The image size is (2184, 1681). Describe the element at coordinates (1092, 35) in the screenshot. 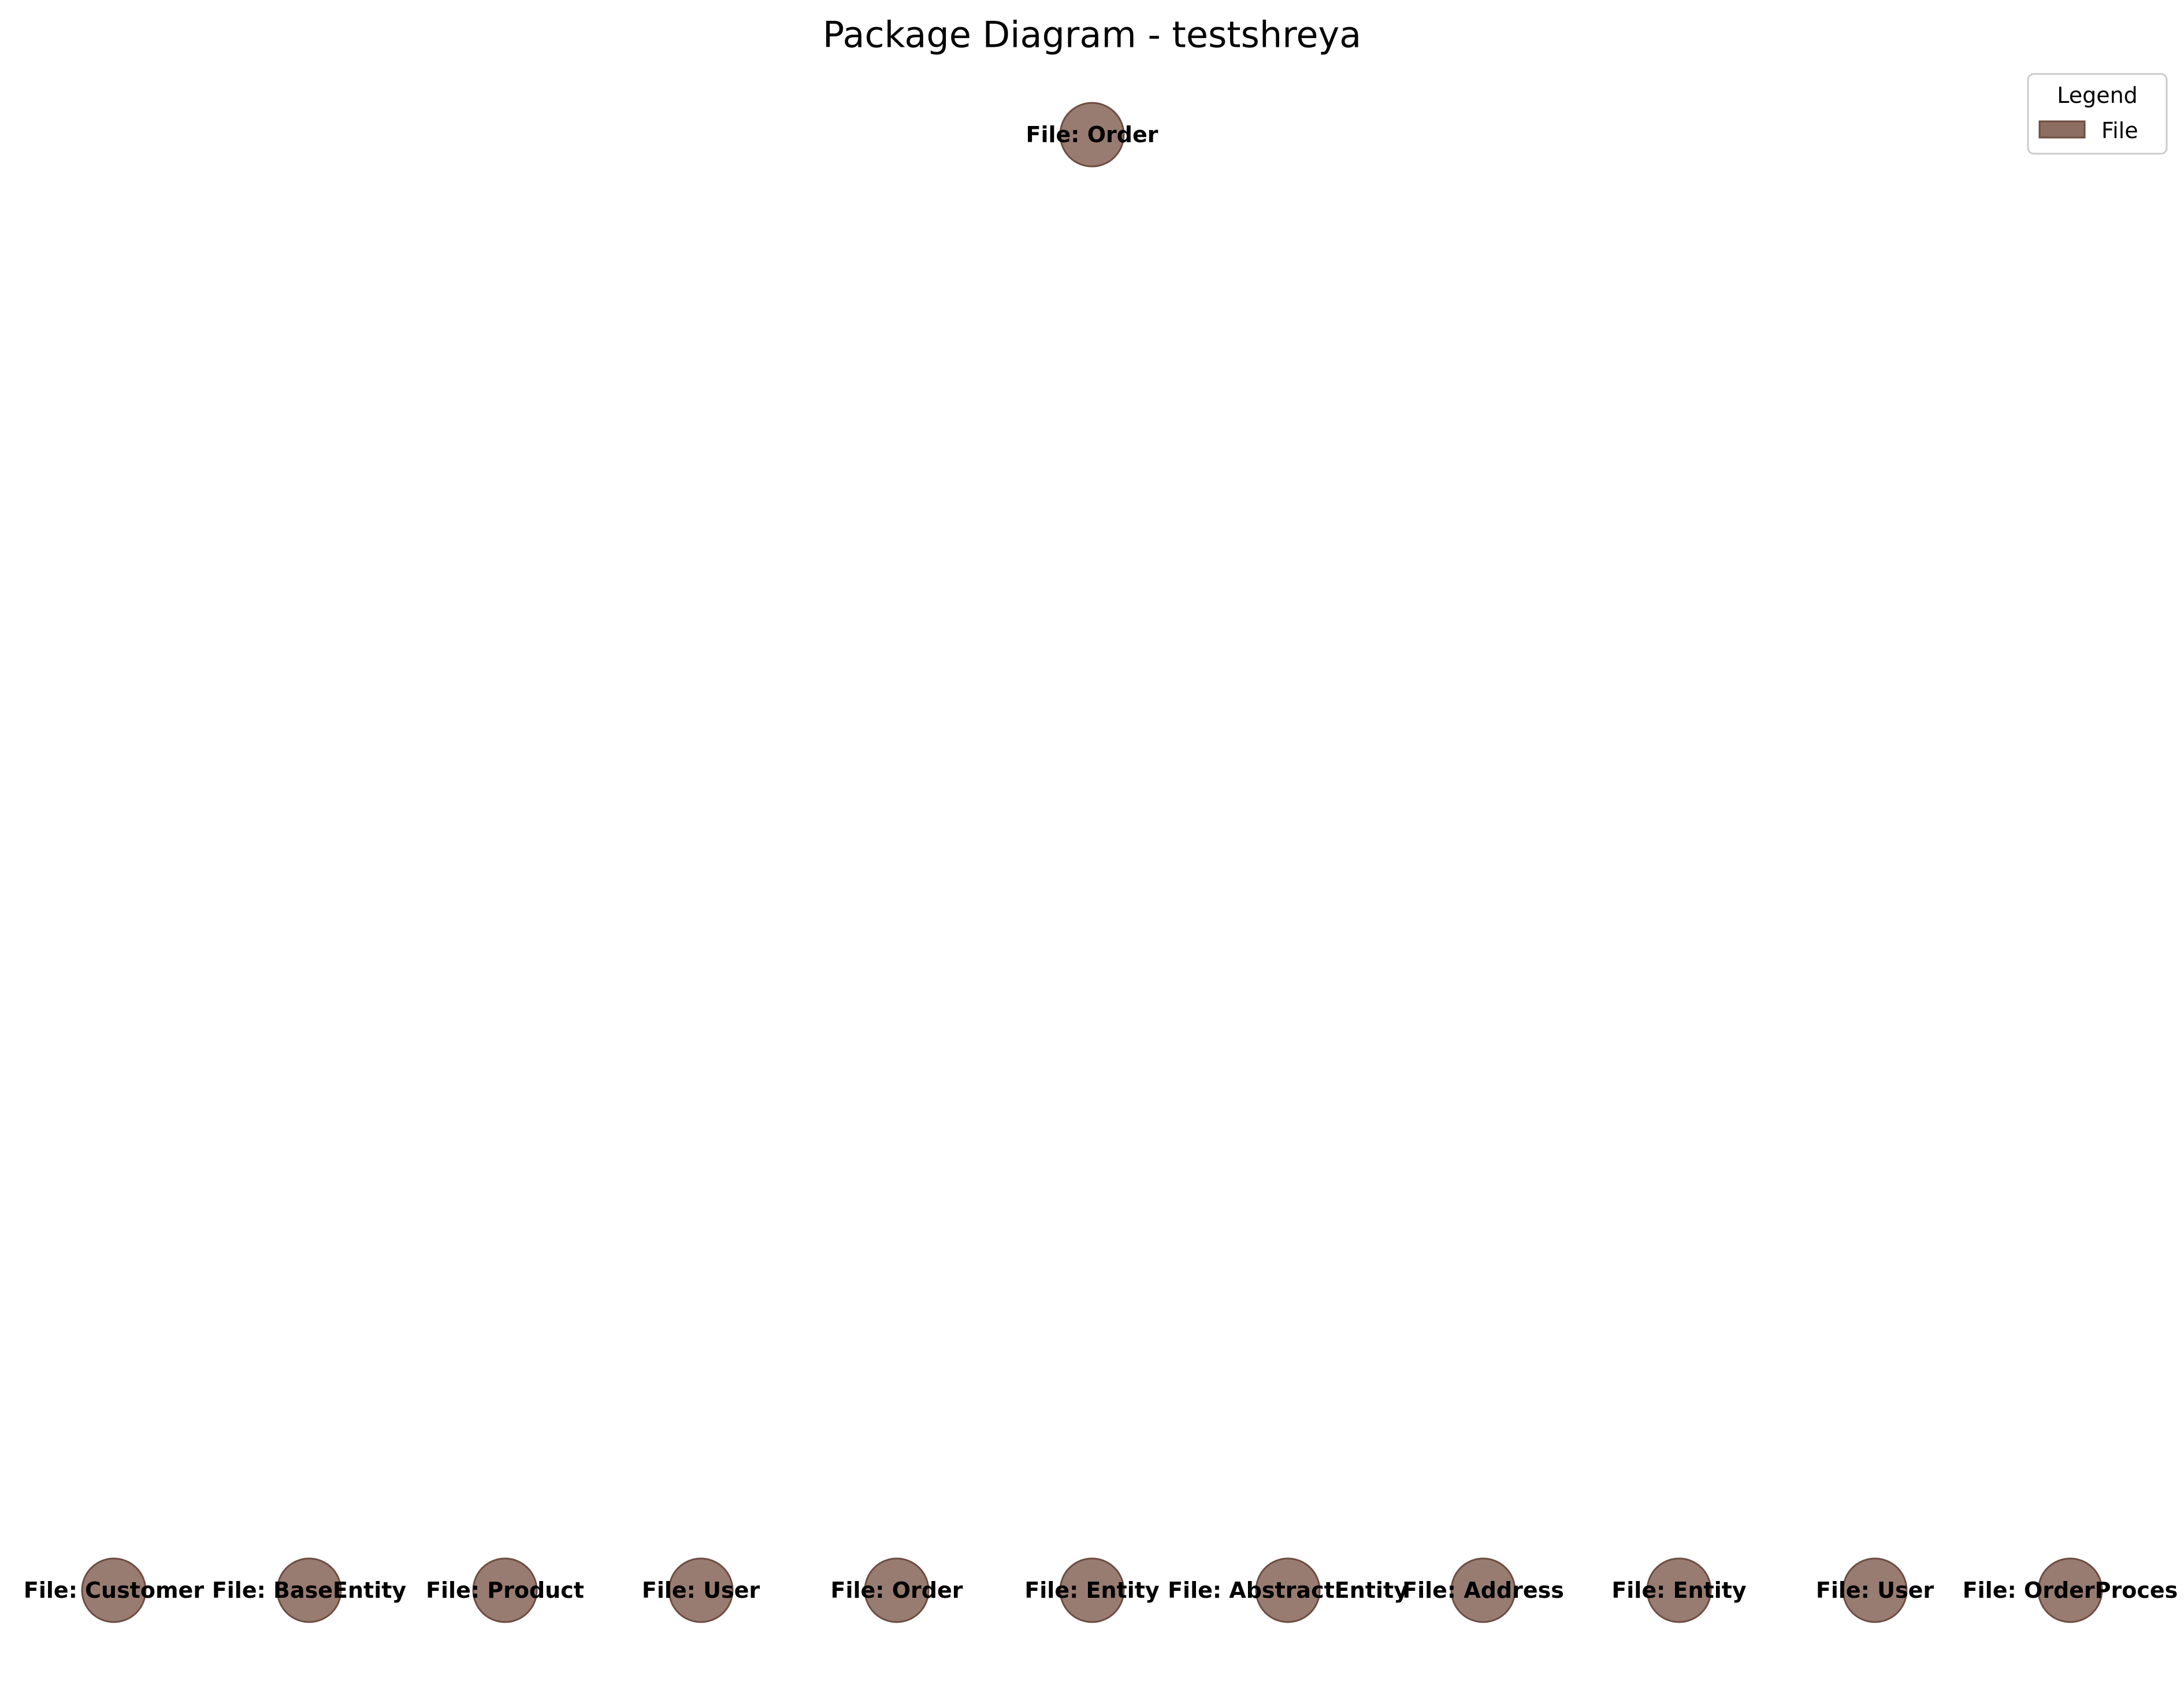

I see `diagram-title: Package Diagram - testshreya` at that location.